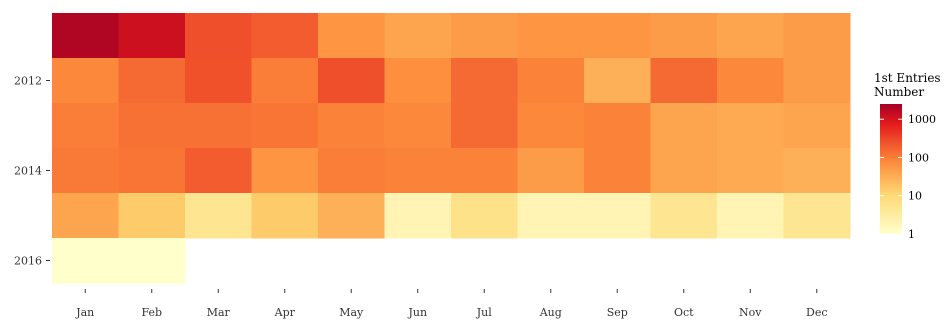 This screenshot has height=324, width=950. I want to click on y-axis: 2012 2014 2016, so click(32, 171).